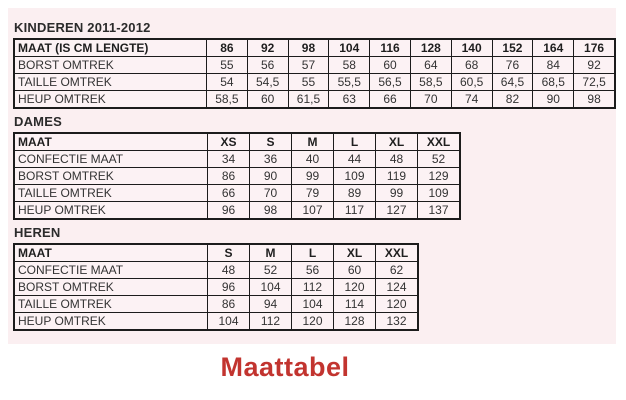 The image size is (626, 400). I want to click on measurement-value: 44, so click(354, 159).